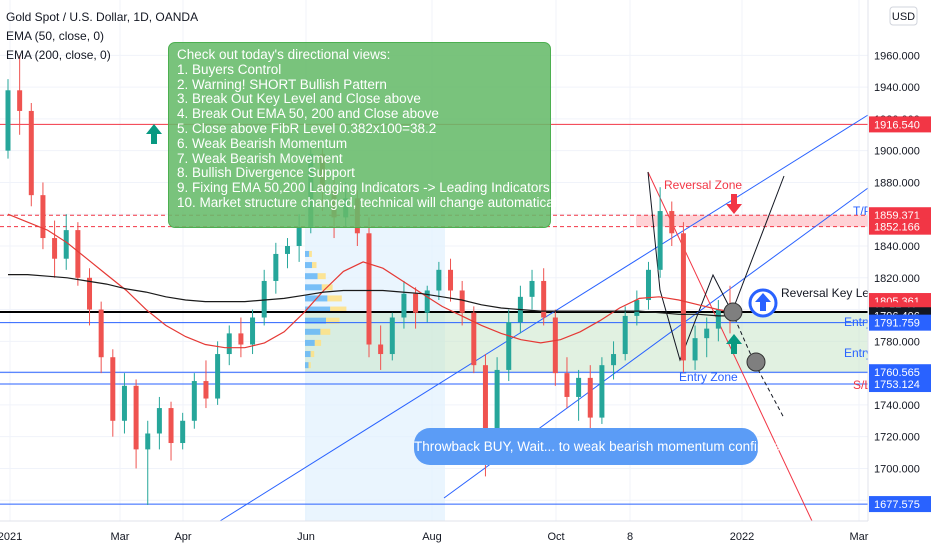  I want to click on y-tick-label: 1820.000, so click(897, 279).